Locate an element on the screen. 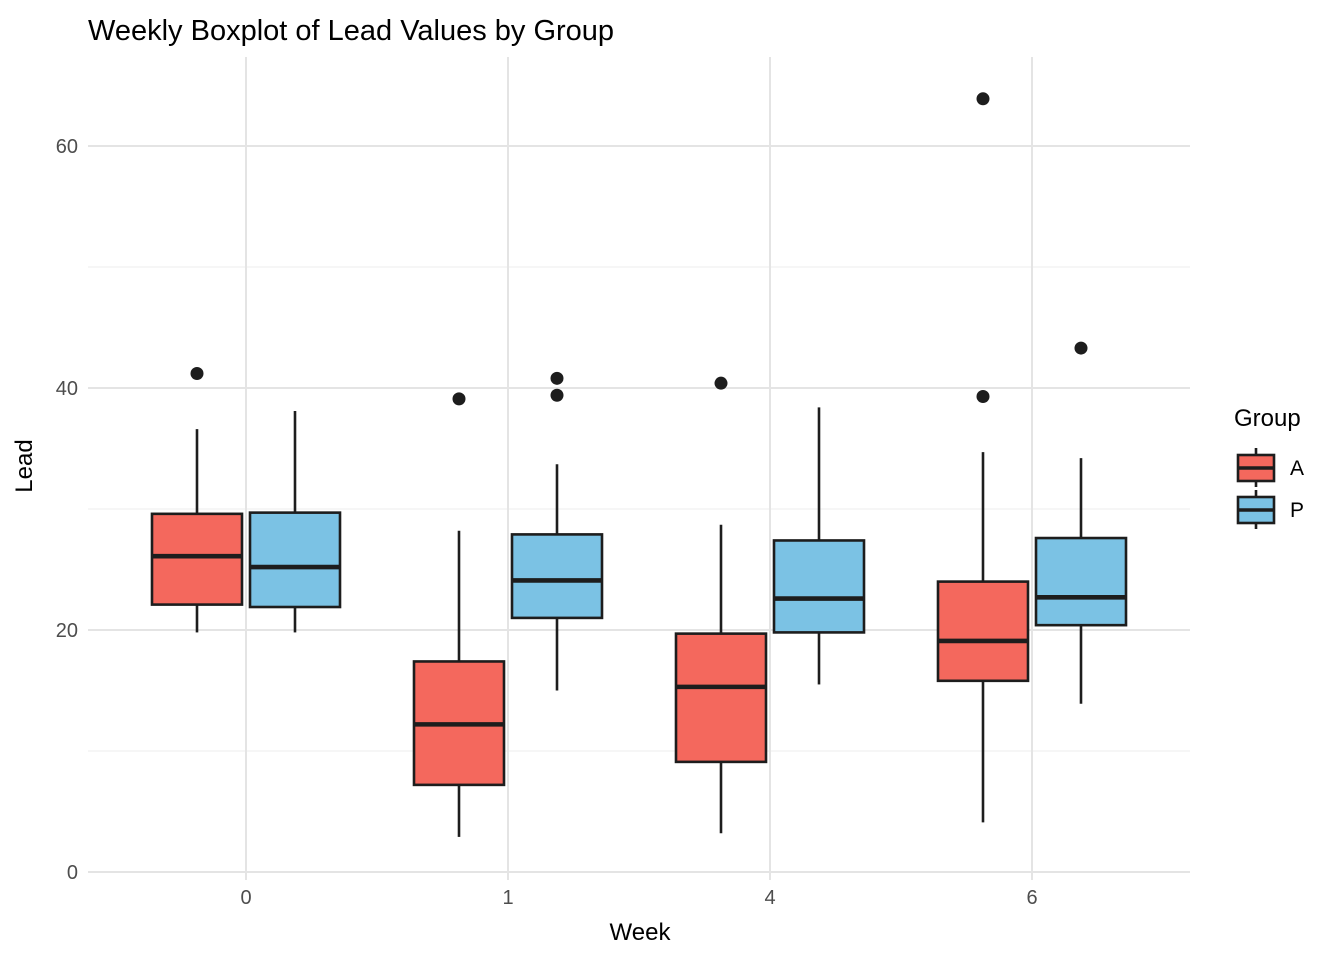 The width and height of the screenshot is (1344, 960). legend: Group A P is located at coordinates (1269, 467).